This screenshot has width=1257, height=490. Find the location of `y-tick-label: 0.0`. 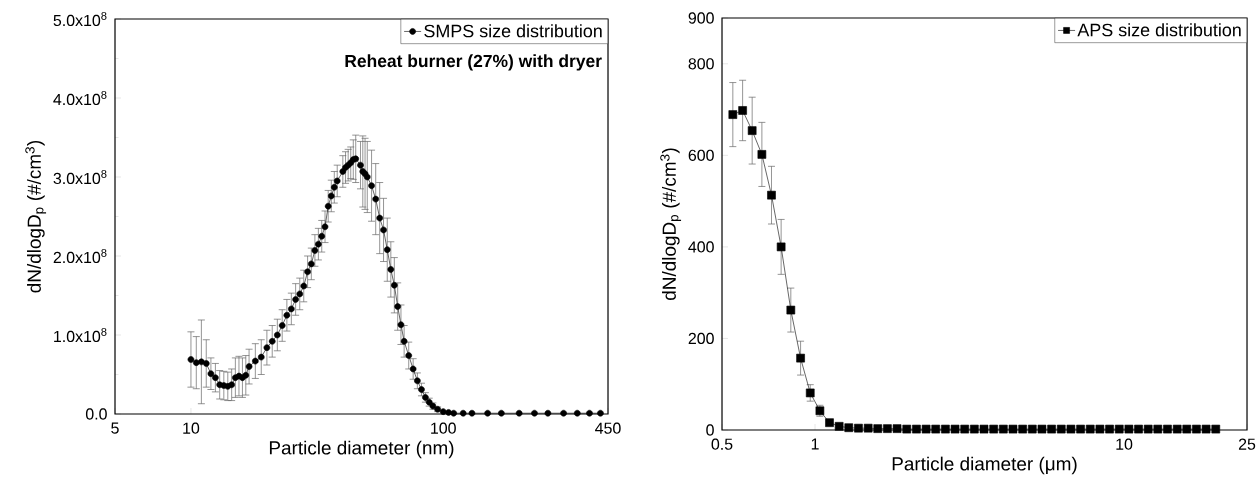

y-tick-label: 0.0 is located at coordinates (96, 414).